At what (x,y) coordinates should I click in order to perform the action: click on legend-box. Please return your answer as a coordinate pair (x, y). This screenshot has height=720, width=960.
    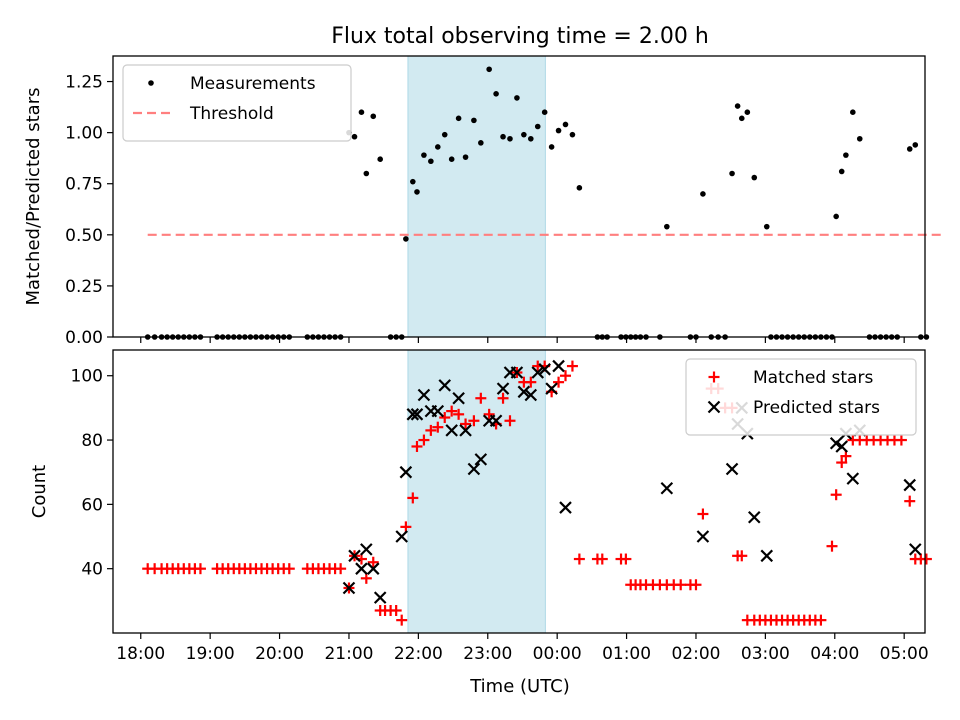
    Looking at the image, I should click on (237, 103).